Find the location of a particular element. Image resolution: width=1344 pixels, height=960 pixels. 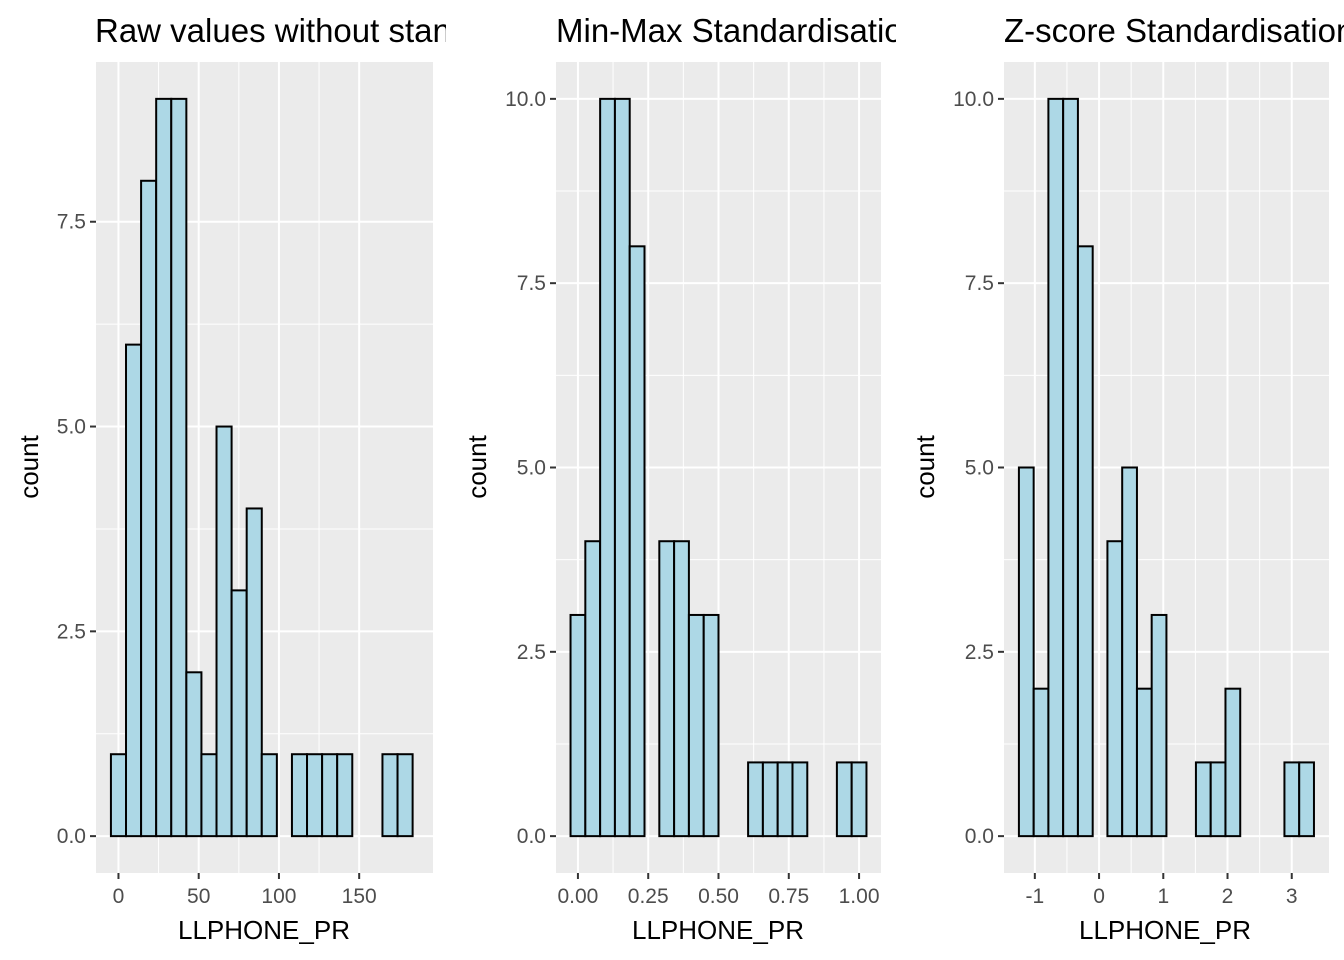

panel-title: Z-score Standardisation is located at coordinates (1174, 30).